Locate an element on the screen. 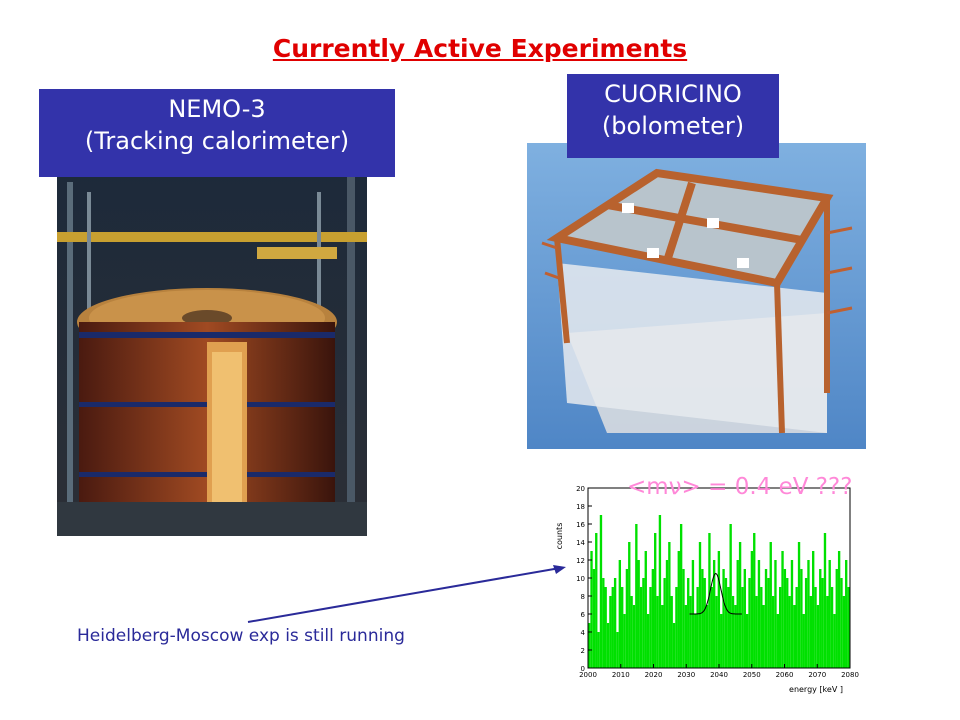  slide-title: Currently Active Experiments is located at coordinates (480, 48).